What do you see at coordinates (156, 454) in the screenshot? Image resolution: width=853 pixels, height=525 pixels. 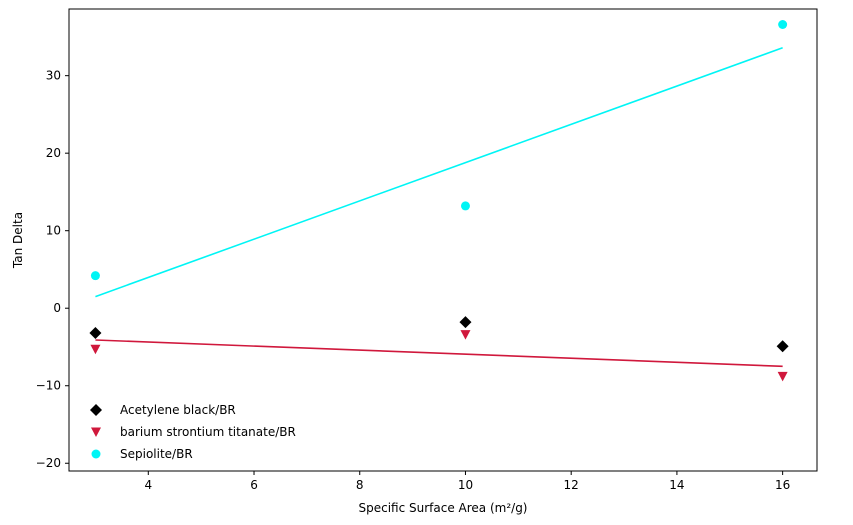 I see `legend-label: Sepiolite/BR` at bounding box center [156, 454].